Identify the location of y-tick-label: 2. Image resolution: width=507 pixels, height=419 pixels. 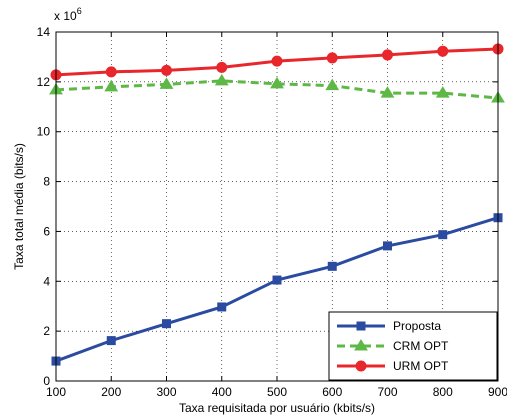
(46, 331).